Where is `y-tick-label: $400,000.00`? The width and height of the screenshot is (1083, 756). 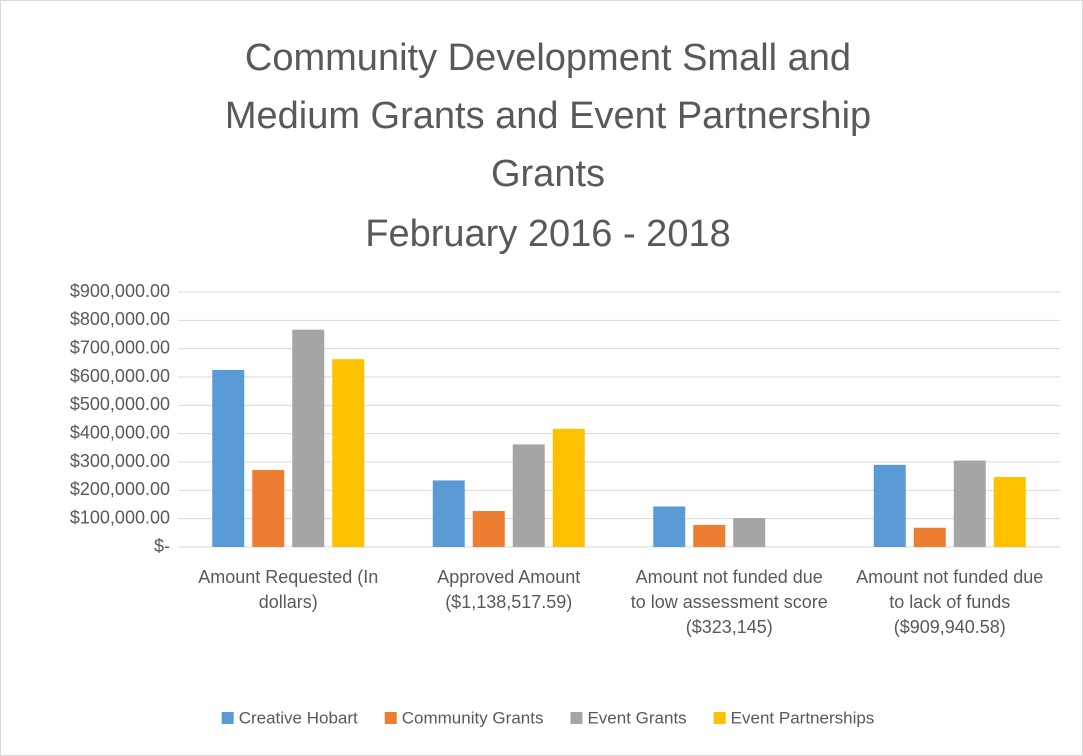
y-tick-label: $400,000.00 is located at coordinates (120, 432).